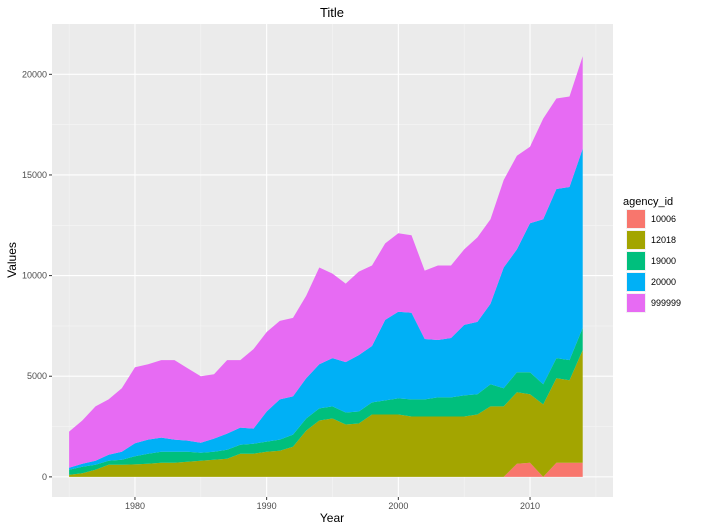 Image resolution: width=701 pixels, height=529 pixels. I want to click on y-axis: 0 5000 10000 15000 20000, so click(37, 275).